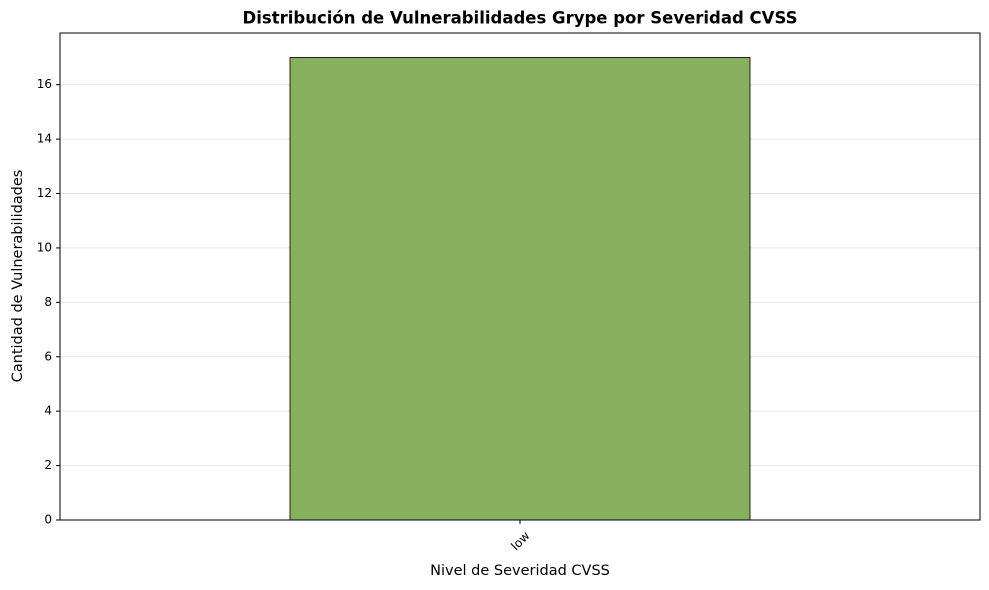 The width and height of the screenshot is (989, 590). I want to click on x-axis-label: Nivel de Severidad CVSS, so click(520, 571).